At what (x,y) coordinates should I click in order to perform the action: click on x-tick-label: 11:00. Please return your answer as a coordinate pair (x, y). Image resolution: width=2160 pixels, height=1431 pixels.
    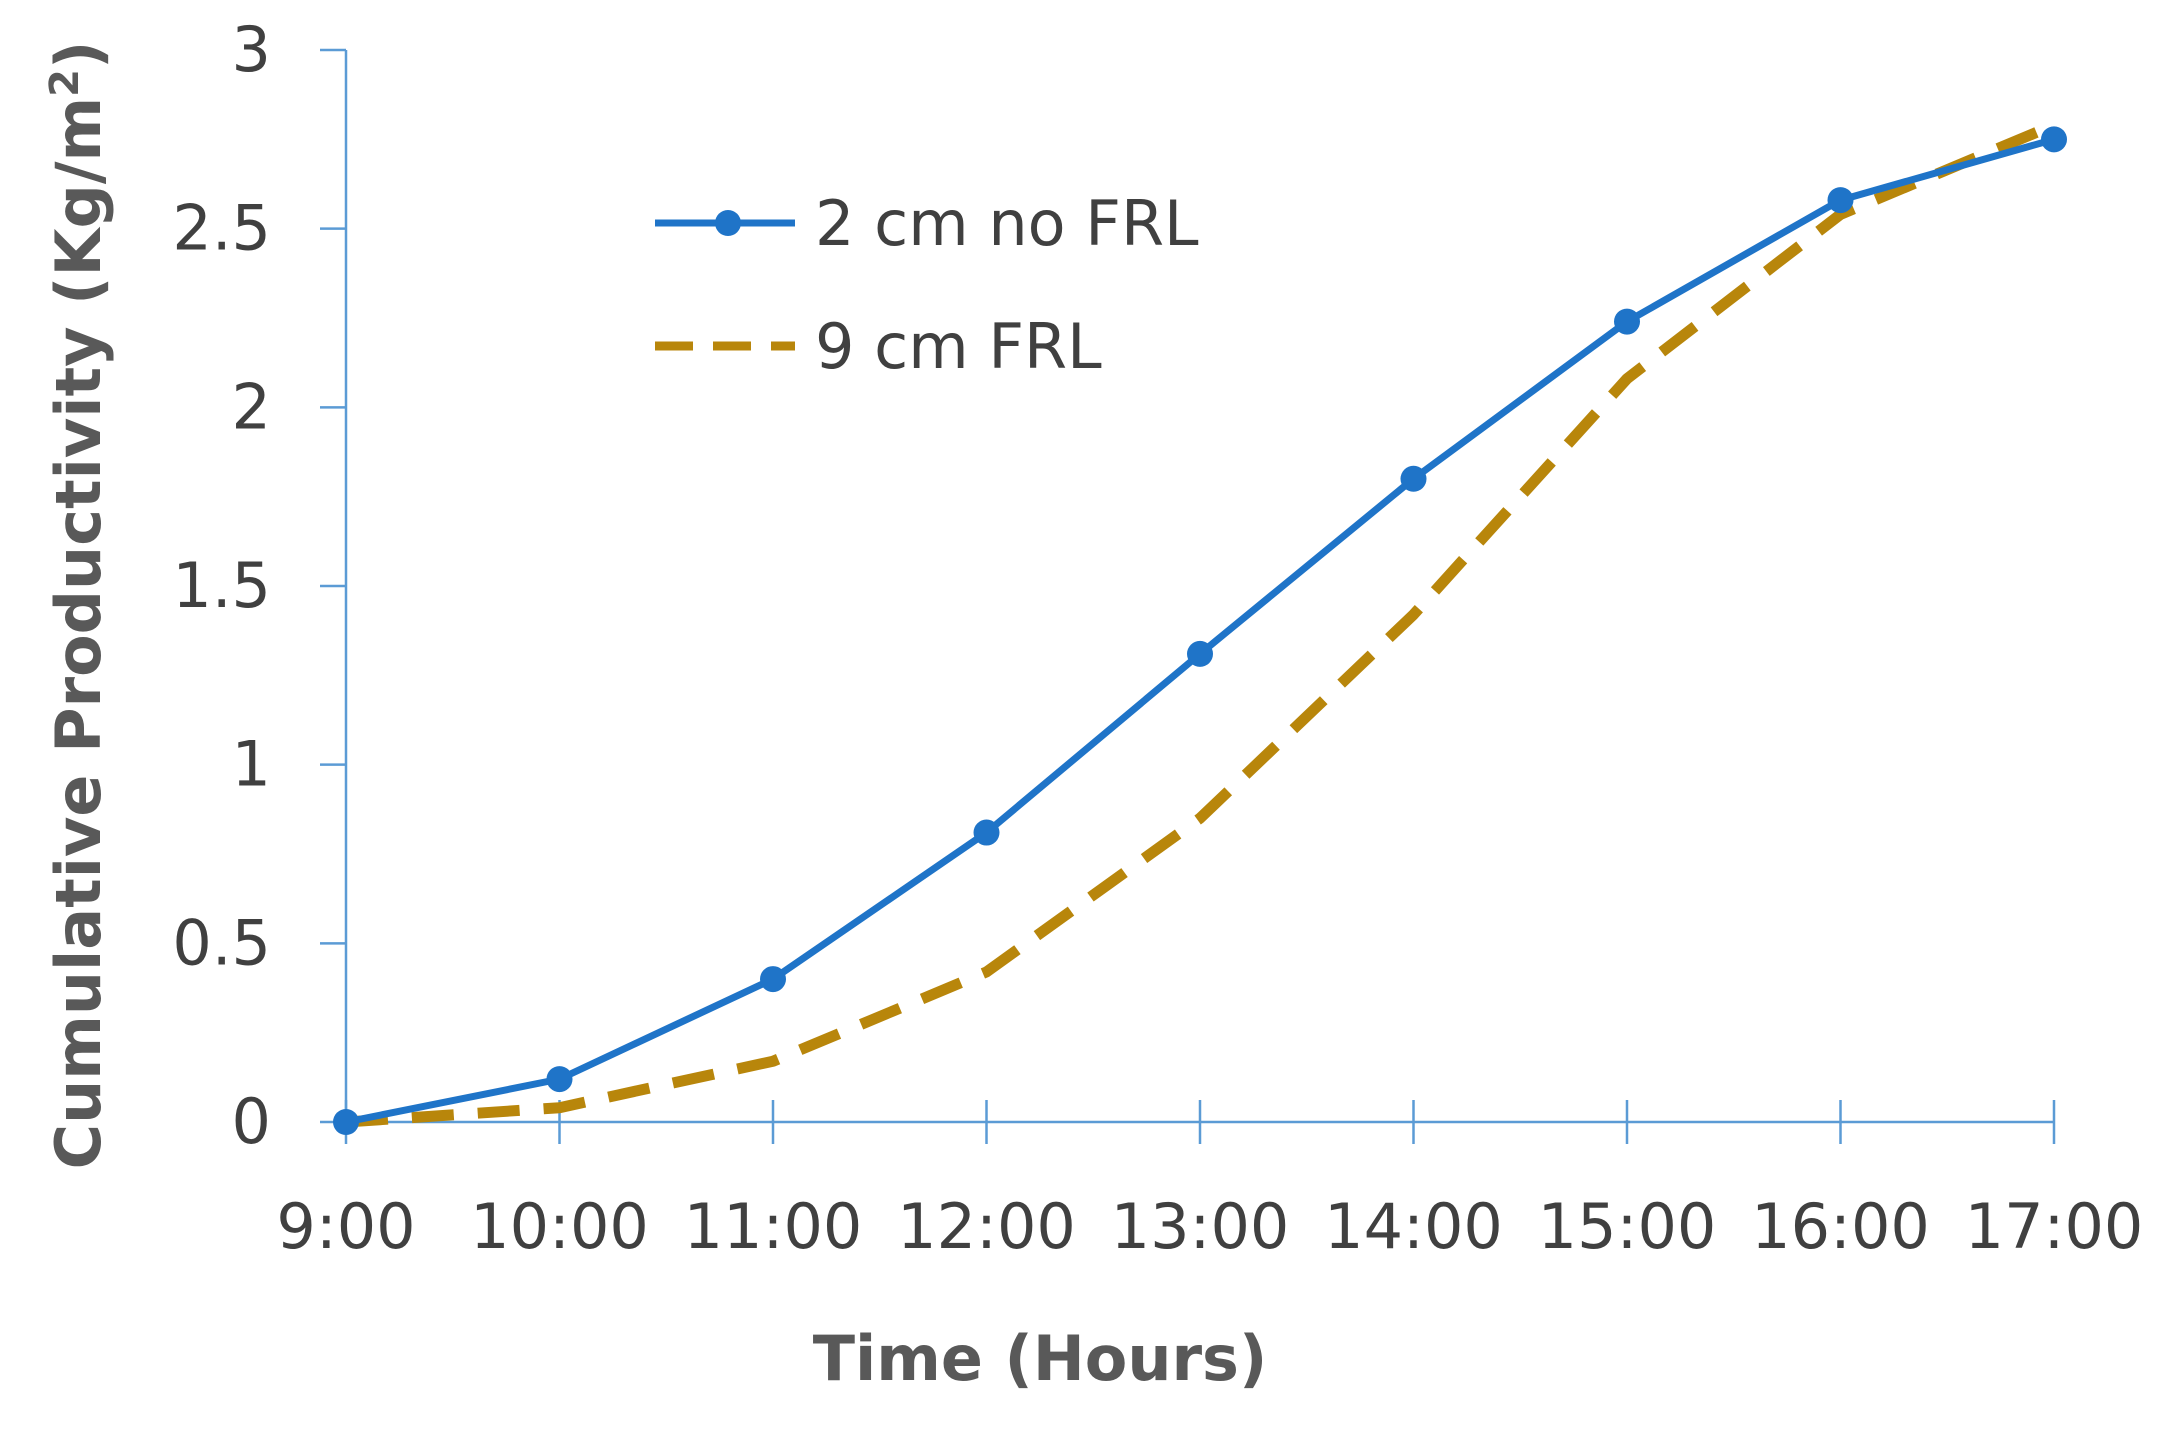
    Looking at the image, I should click on (773, 1226).